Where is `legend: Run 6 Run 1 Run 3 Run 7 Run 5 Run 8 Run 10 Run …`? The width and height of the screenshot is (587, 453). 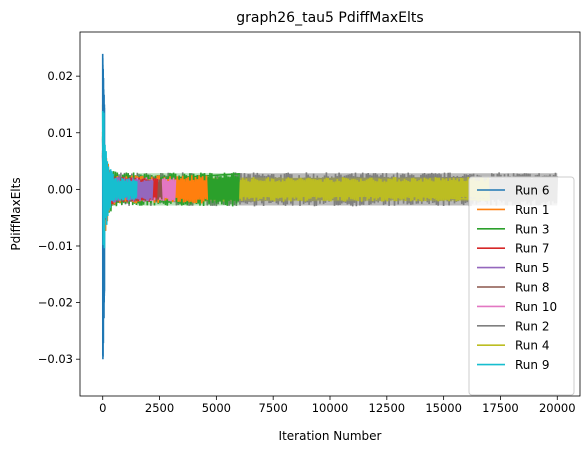 legend: Run 6 Run 1 Run 3 Run 7 Run 5 Run 8 Run 10 Run … is located at coordinates (521, 286).